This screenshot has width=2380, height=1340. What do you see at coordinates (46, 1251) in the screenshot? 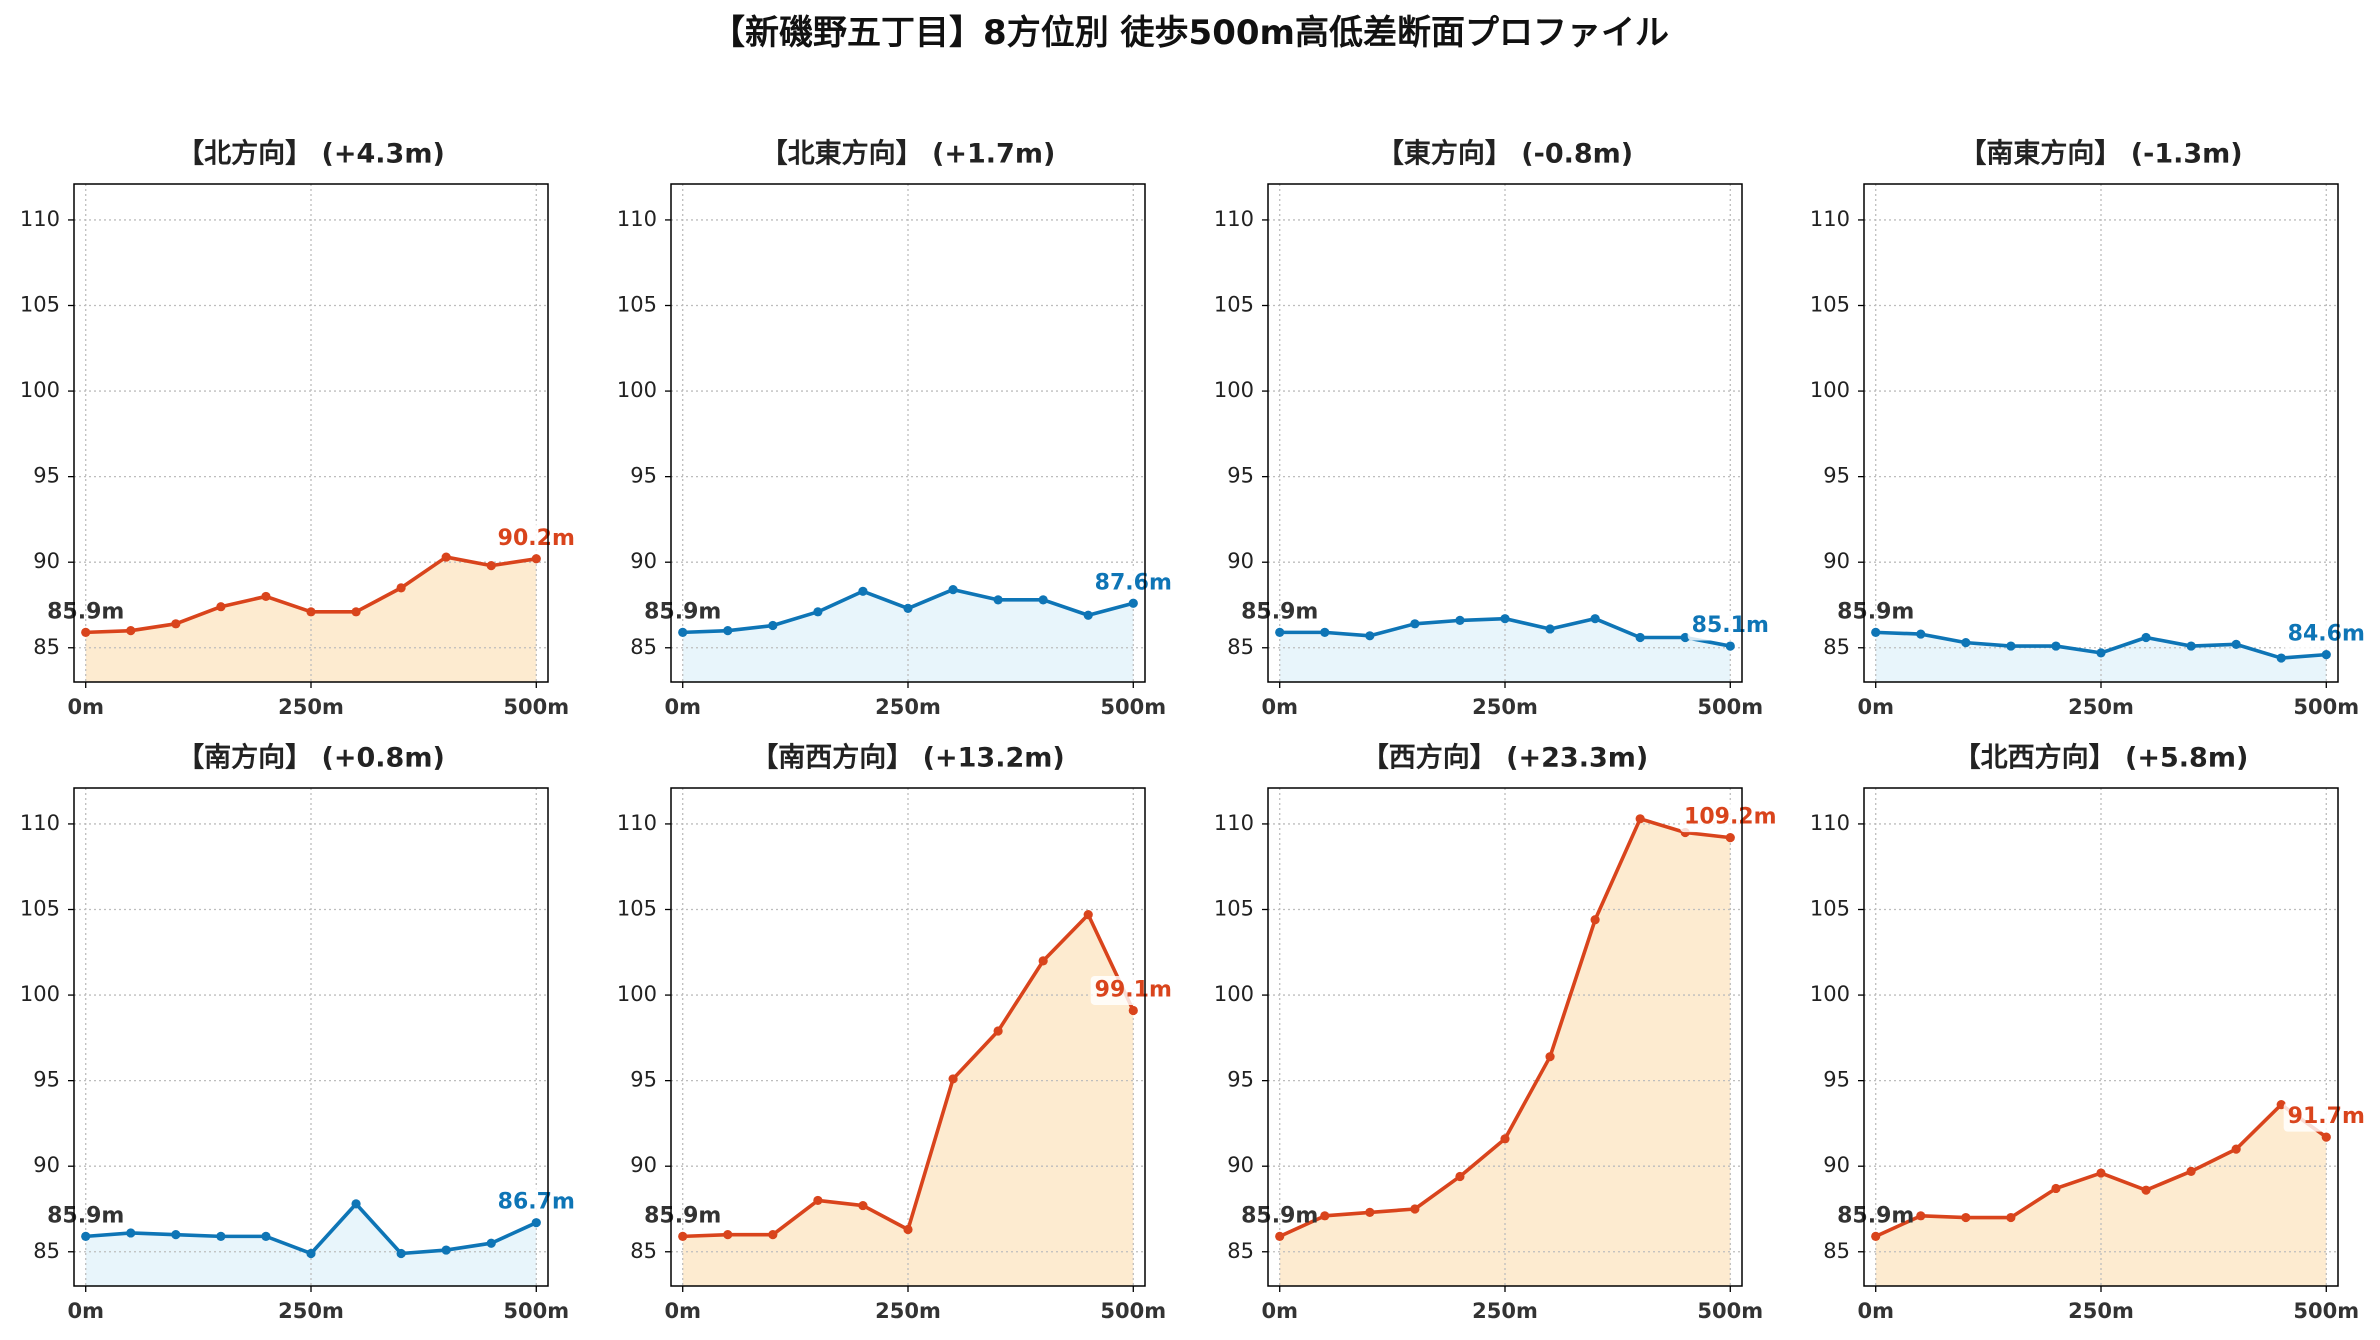
I see `y-tick-label: 85` at bounding box center [46, 1251].